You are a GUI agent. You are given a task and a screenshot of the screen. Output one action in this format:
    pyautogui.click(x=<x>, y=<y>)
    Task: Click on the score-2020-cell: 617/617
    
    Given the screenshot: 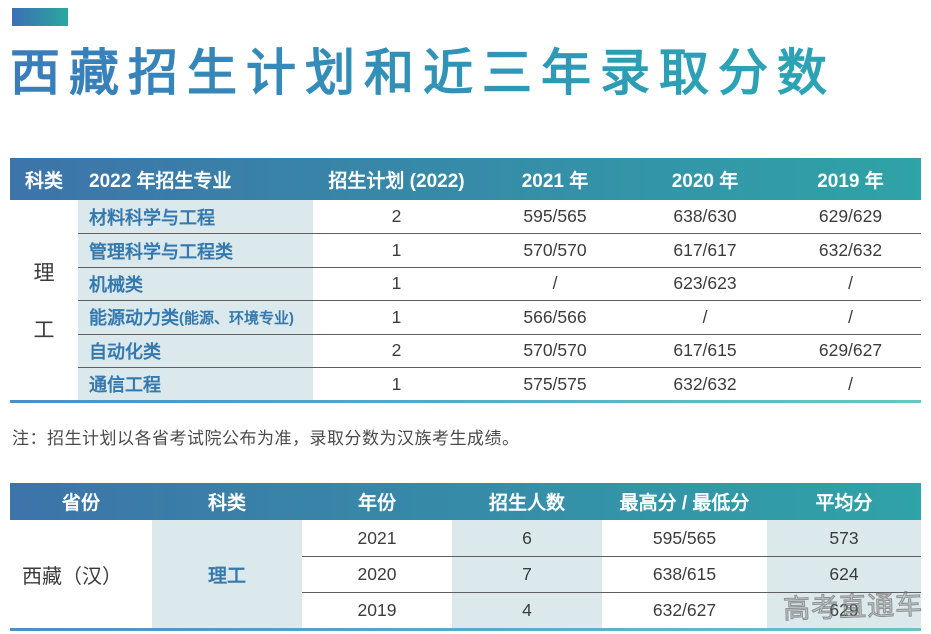 What is the action you would take?
    pyautogui.click(x=705, y=249)
    